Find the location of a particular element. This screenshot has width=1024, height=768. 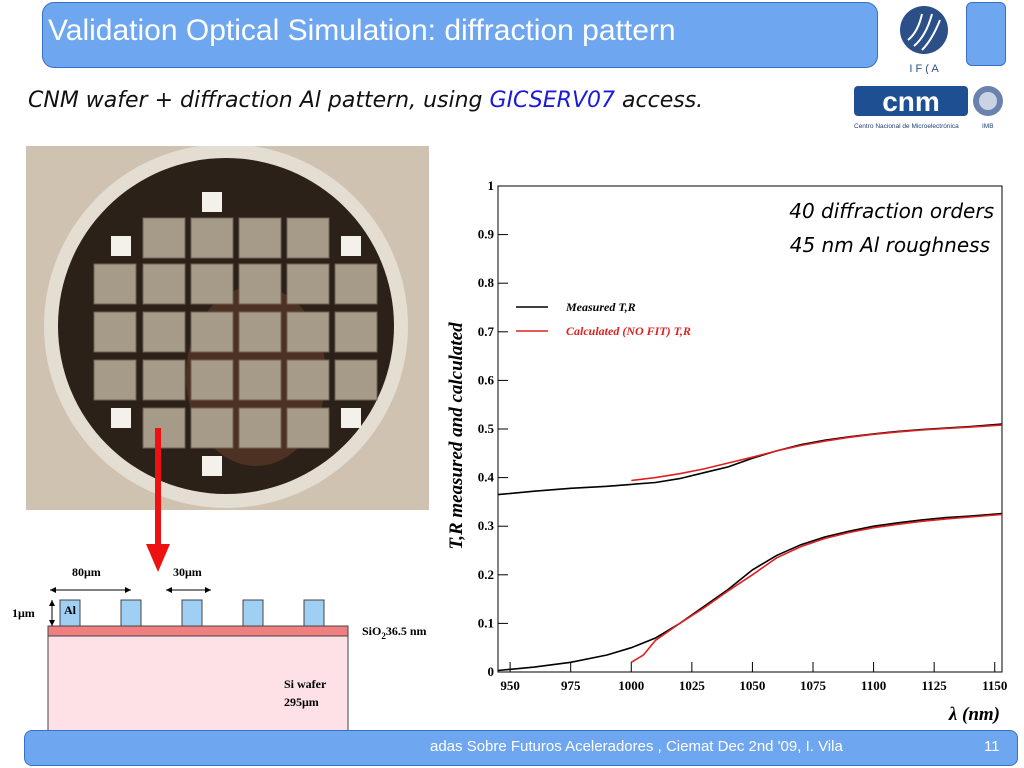

series-line-upper-calculated is located at coordinates (817, 453).